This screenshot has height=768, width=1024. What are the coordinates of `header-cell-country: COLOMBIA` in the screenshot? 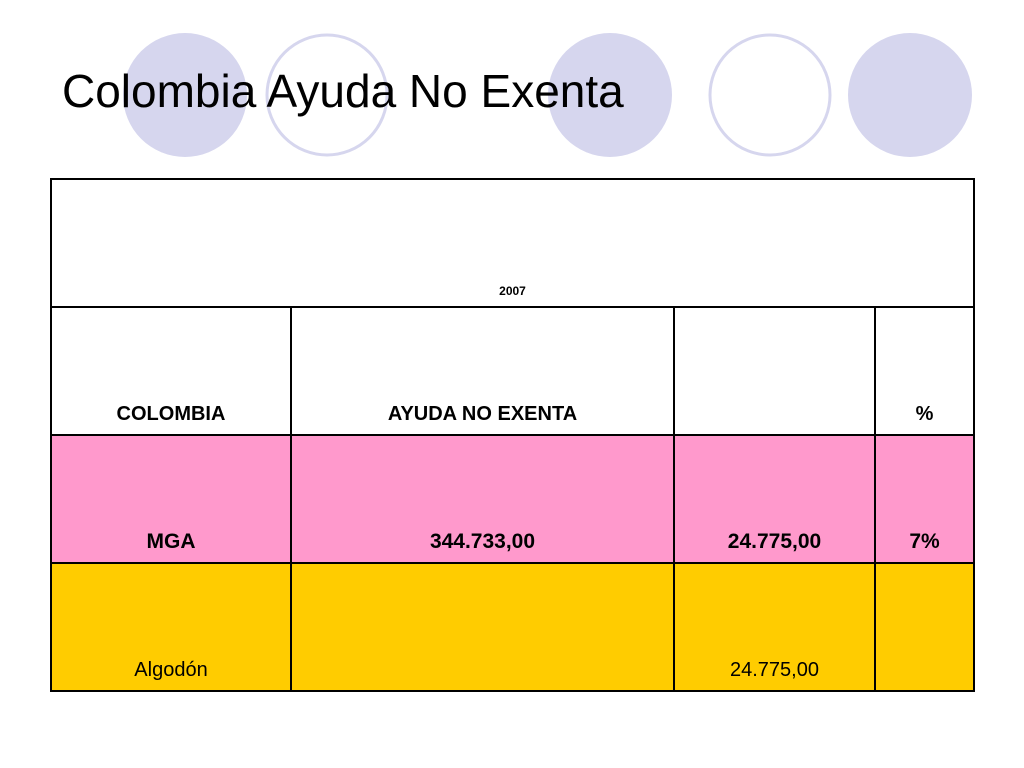 It's located at (171, 371).